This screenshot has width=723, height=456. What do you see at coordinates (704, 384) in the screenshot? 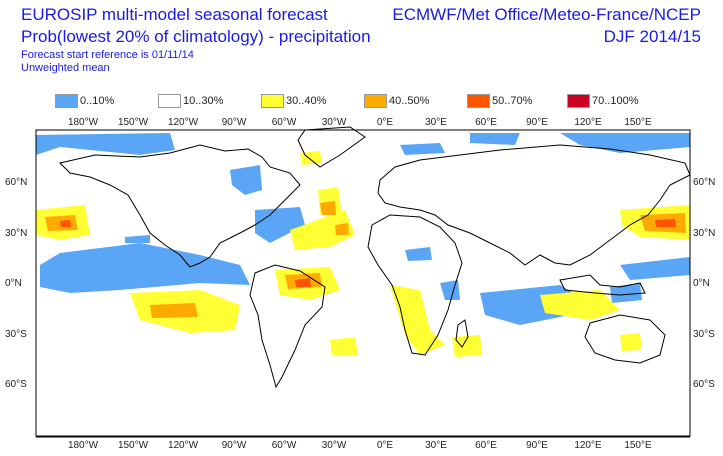
I see `lat-label-right: 60°S` at bounding box center [704, 384].